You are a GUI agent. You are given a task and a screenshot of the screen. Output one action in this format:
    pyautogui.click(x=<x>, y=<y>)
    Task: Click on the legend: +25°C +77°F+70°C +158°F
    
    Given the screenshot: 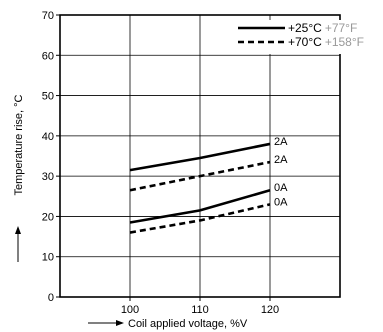 What is the action you would take?
    pyautogui.click(x=300, y=37)
    